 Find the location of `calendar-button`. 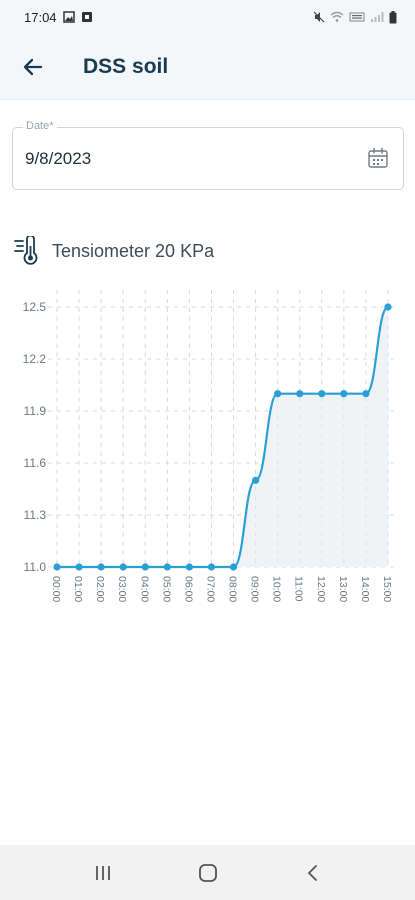

calendar-button is located at coordinates (379, 159).